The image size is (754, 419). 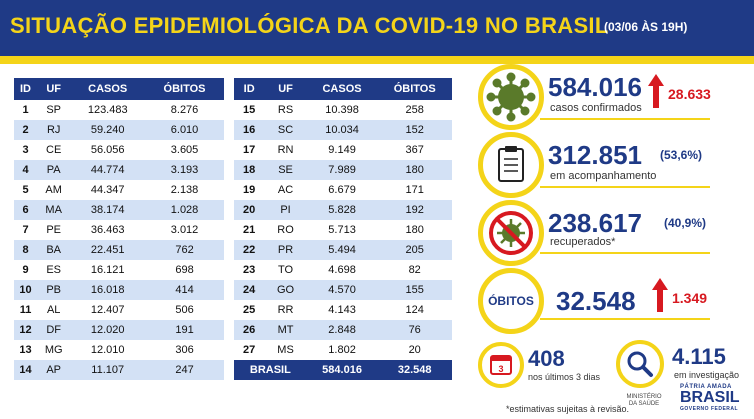 What do you see at coordinates (26, 330) in the screenshot?
I see `cell-id: 12` at bounding box center [26, 330].